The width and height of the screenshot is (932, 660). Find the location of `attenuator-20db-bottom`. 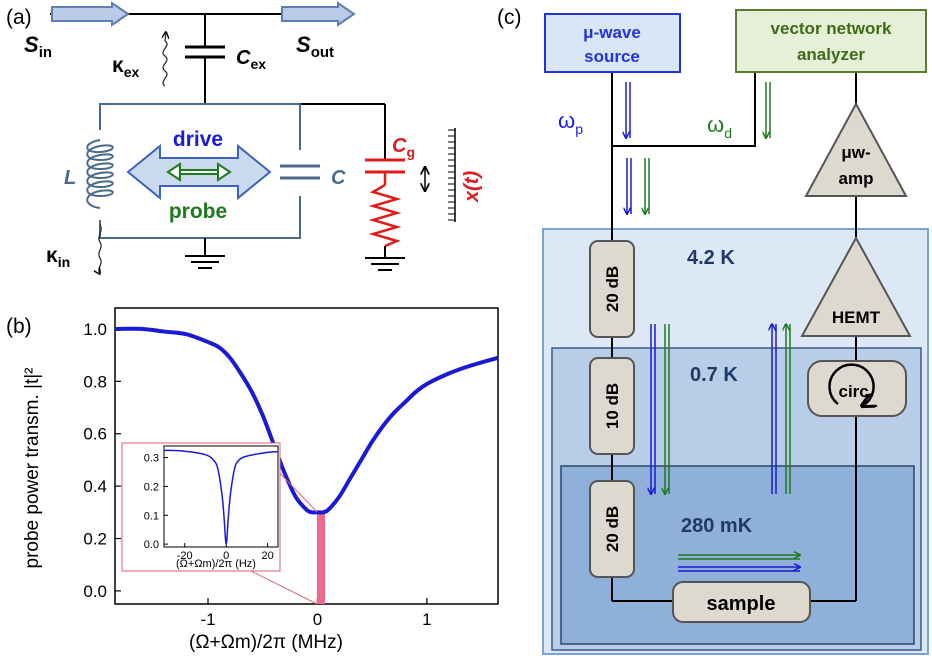

attenuator-20db-bottom is located at coordinates (612, 529).